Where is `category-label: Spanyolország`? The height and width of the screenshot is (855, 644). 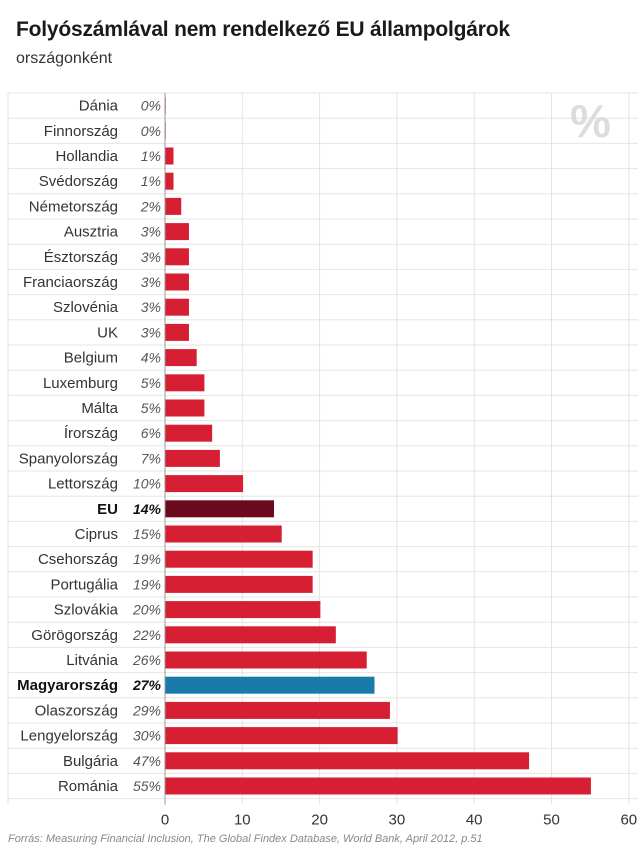 category-label: Spanyolország is located at coordinates (68, 458).